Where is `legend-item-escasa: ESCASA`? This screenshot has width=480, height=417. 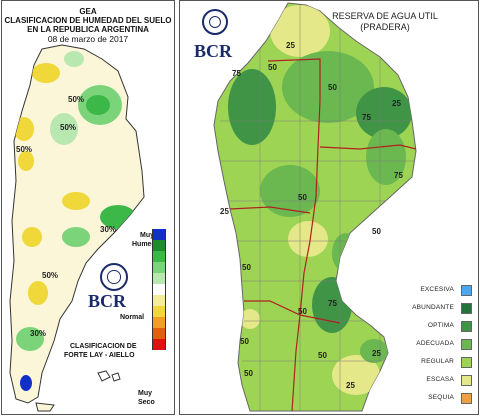 legend-item-escasa: ESCASA is located at coordinates (431, 381).